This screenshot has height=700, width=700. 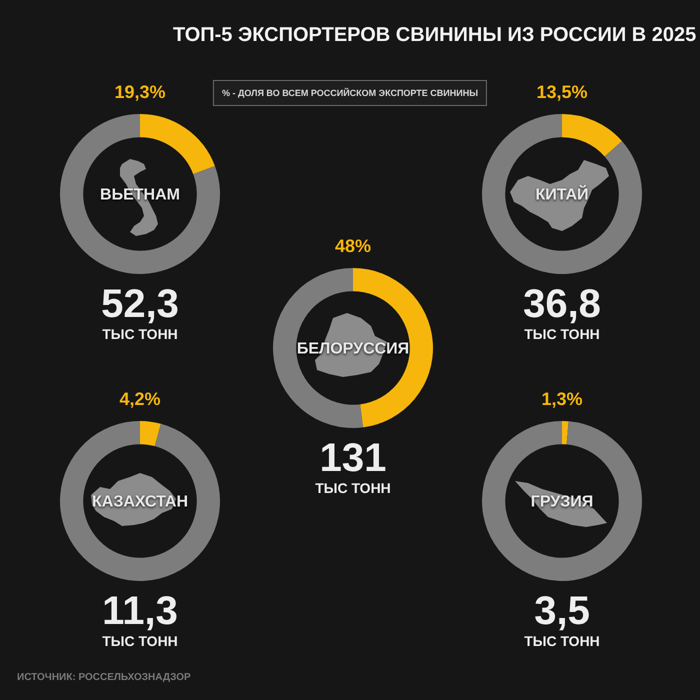 I want to click on data-label: 48%, so click(x=353, y=246).